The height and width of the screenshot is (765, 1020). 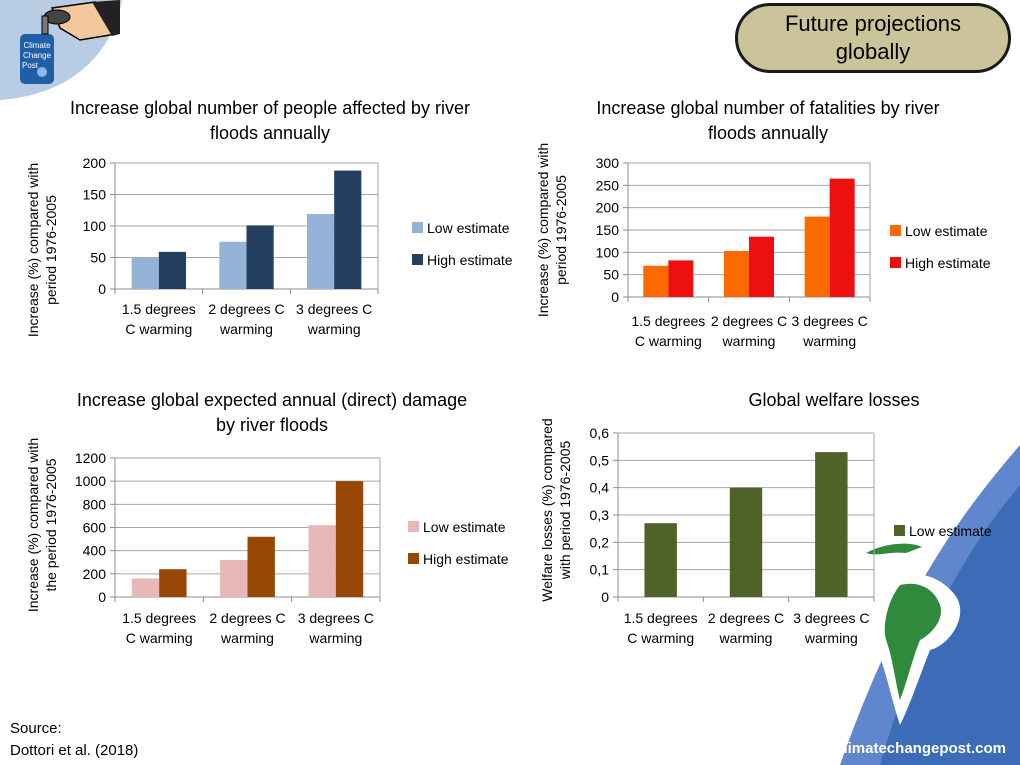 What do you see at coordinates (930, 605) in the screenshot?
I see `globe-decoration` at bounding box center [930, 605].